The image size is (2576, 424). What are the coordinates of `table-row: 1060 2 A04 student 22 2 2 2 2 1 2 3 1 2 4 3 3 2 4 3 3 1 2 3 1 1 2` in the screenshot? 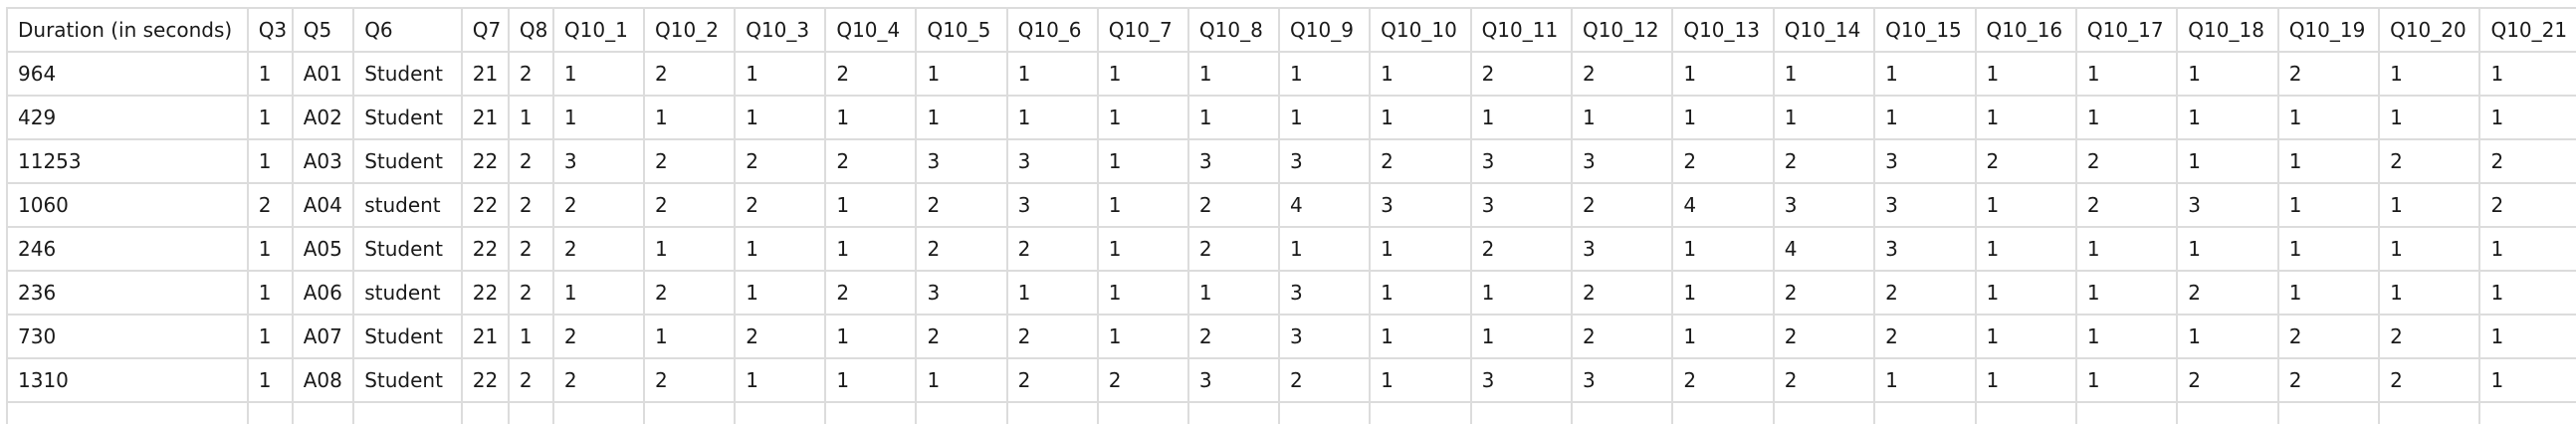 It's located at (1291, 205).